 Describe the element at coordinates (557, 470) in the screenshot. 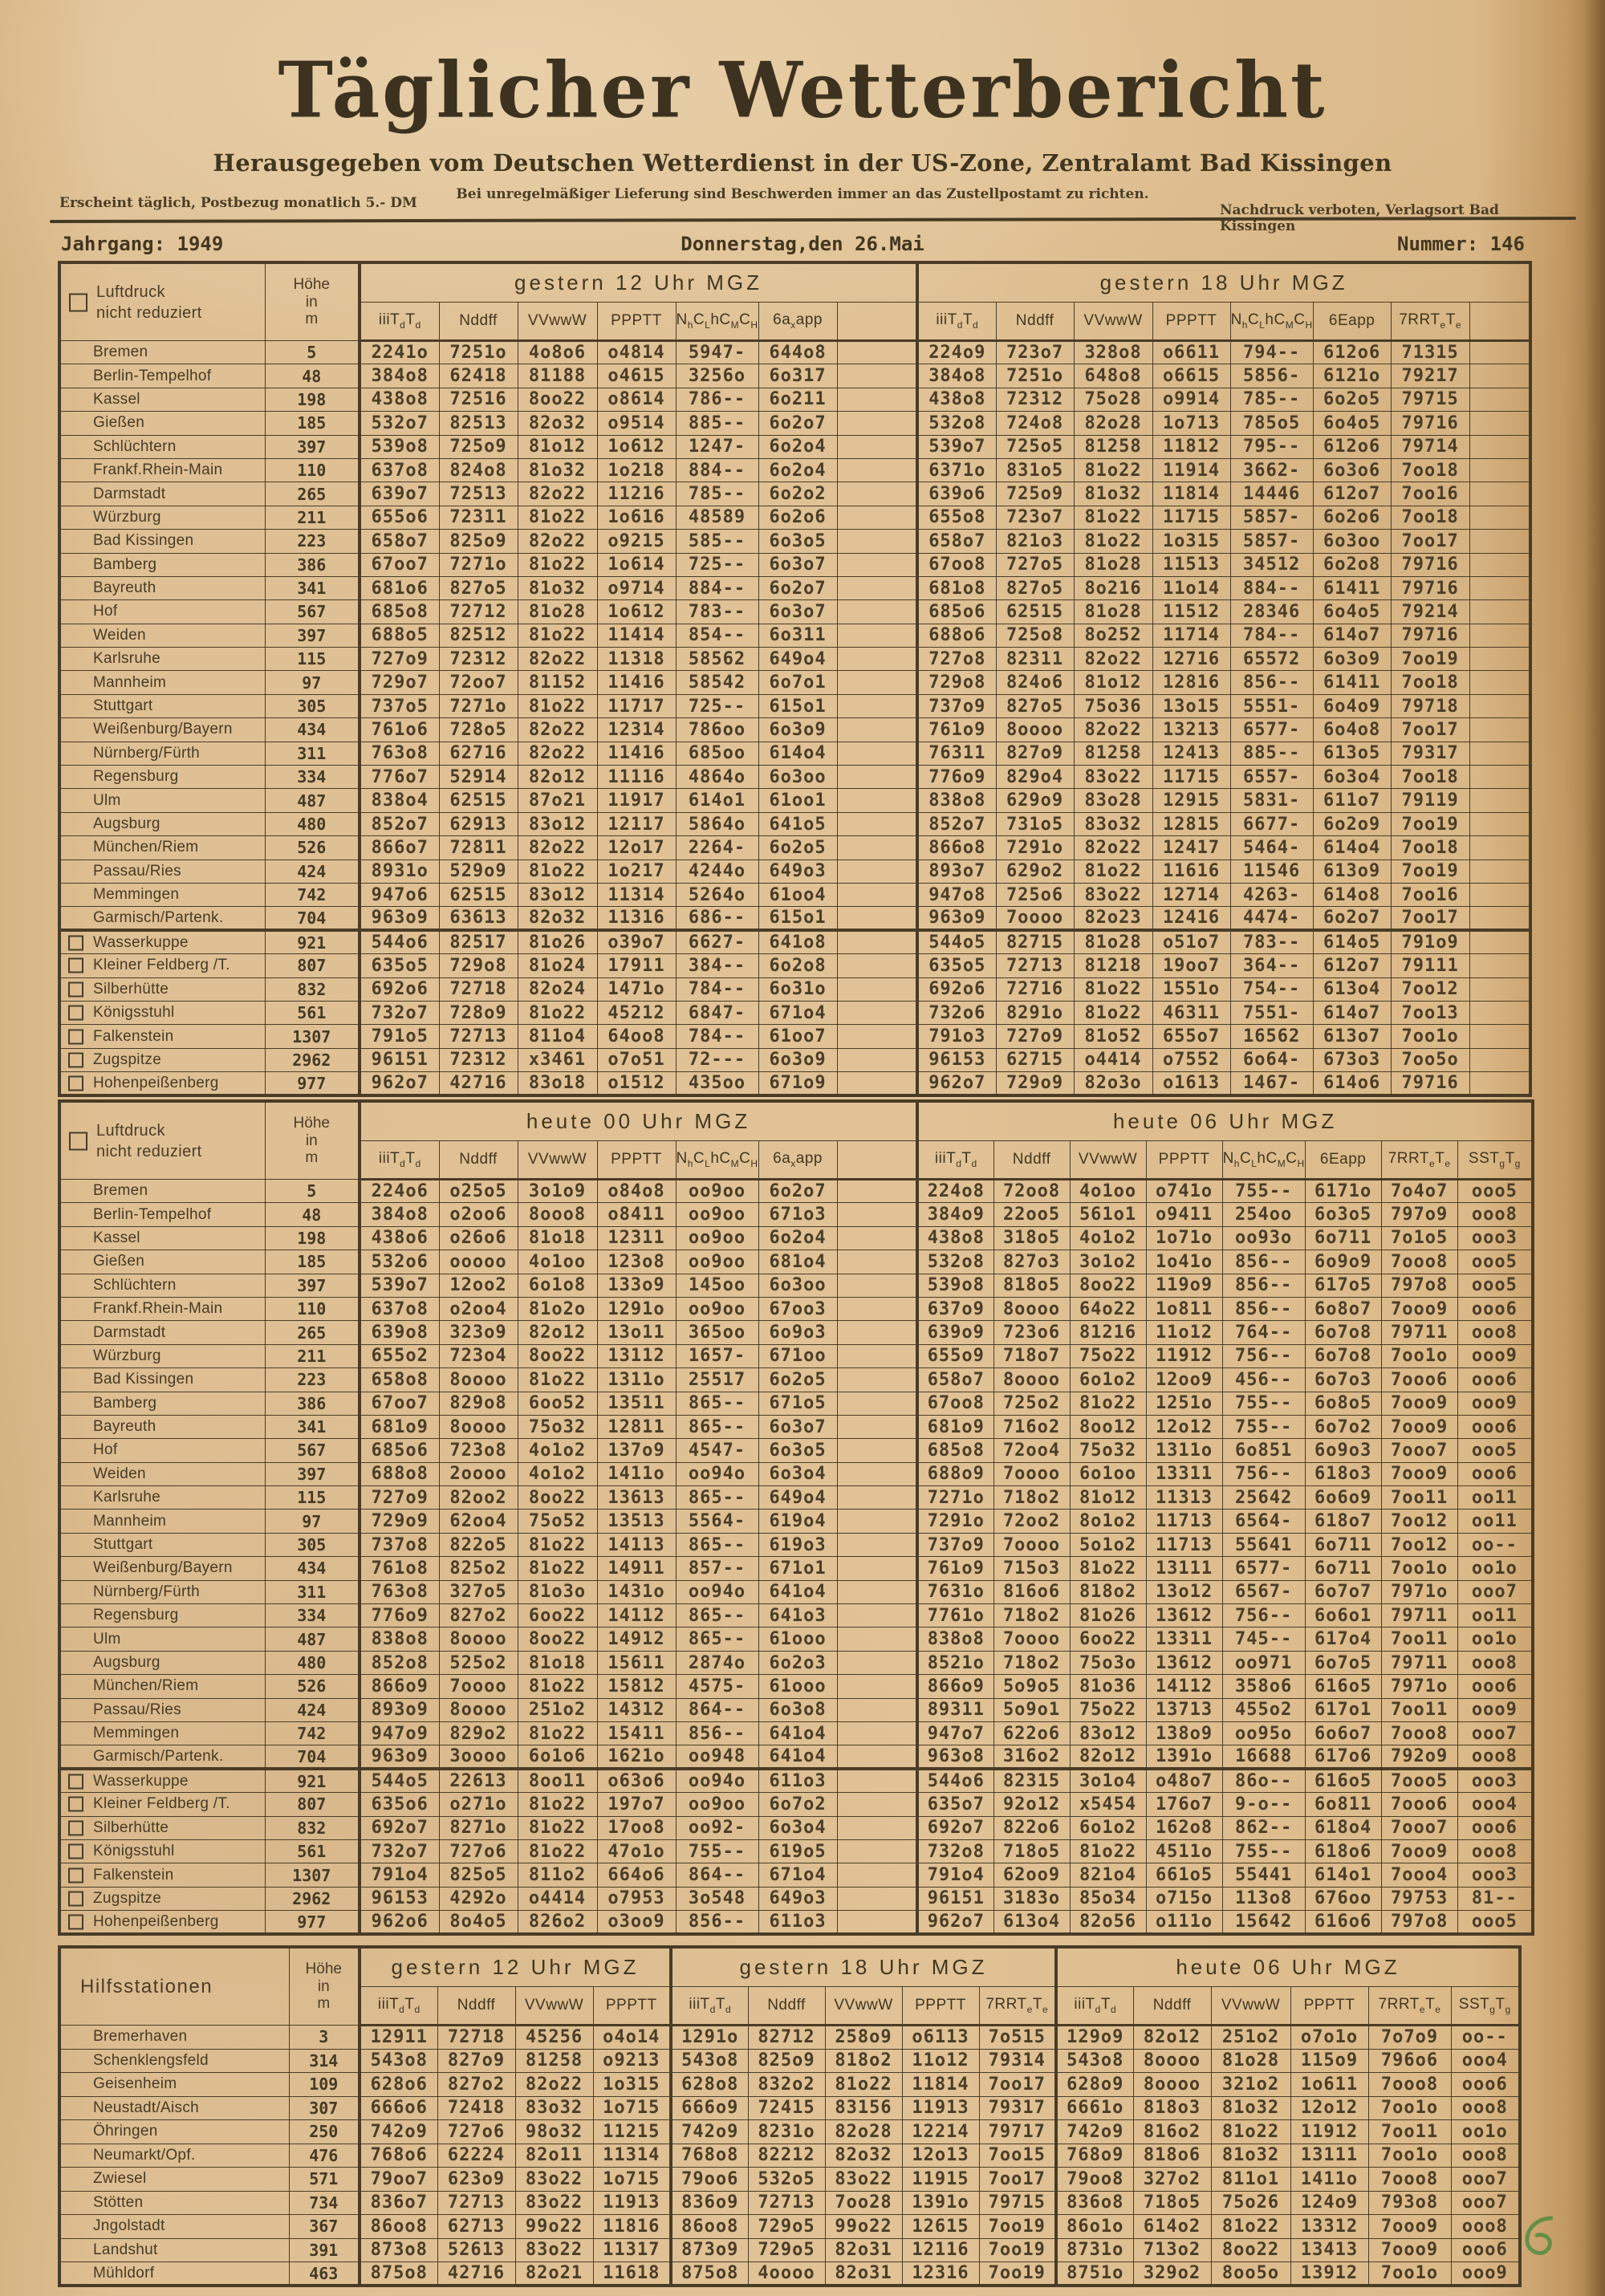

I see `value-cell: 81o32` at that location.